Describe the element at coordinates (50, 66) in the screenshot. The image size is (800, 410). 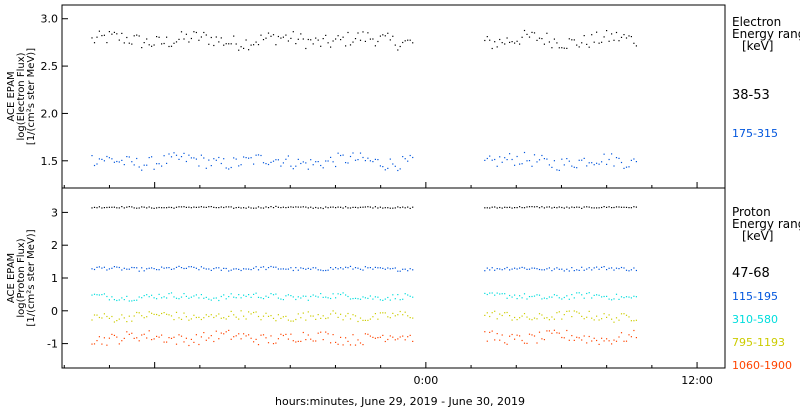
I see `electron-y-tick-label: 2.5` at that location.